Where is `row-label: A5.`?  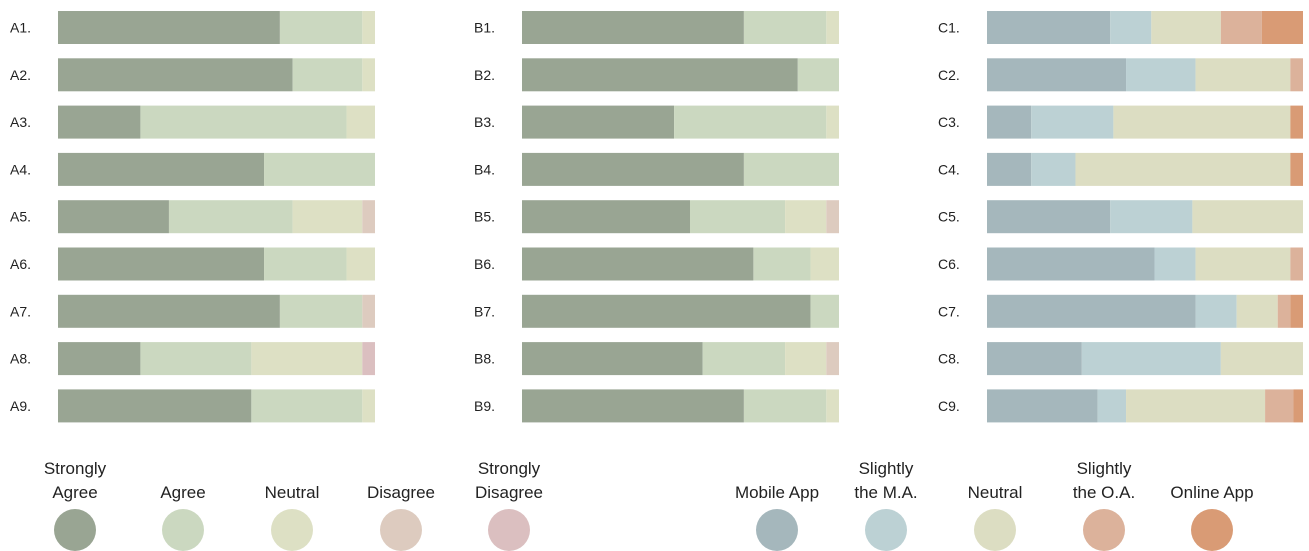 row-label: A5. is located at coordinates (20, 217).